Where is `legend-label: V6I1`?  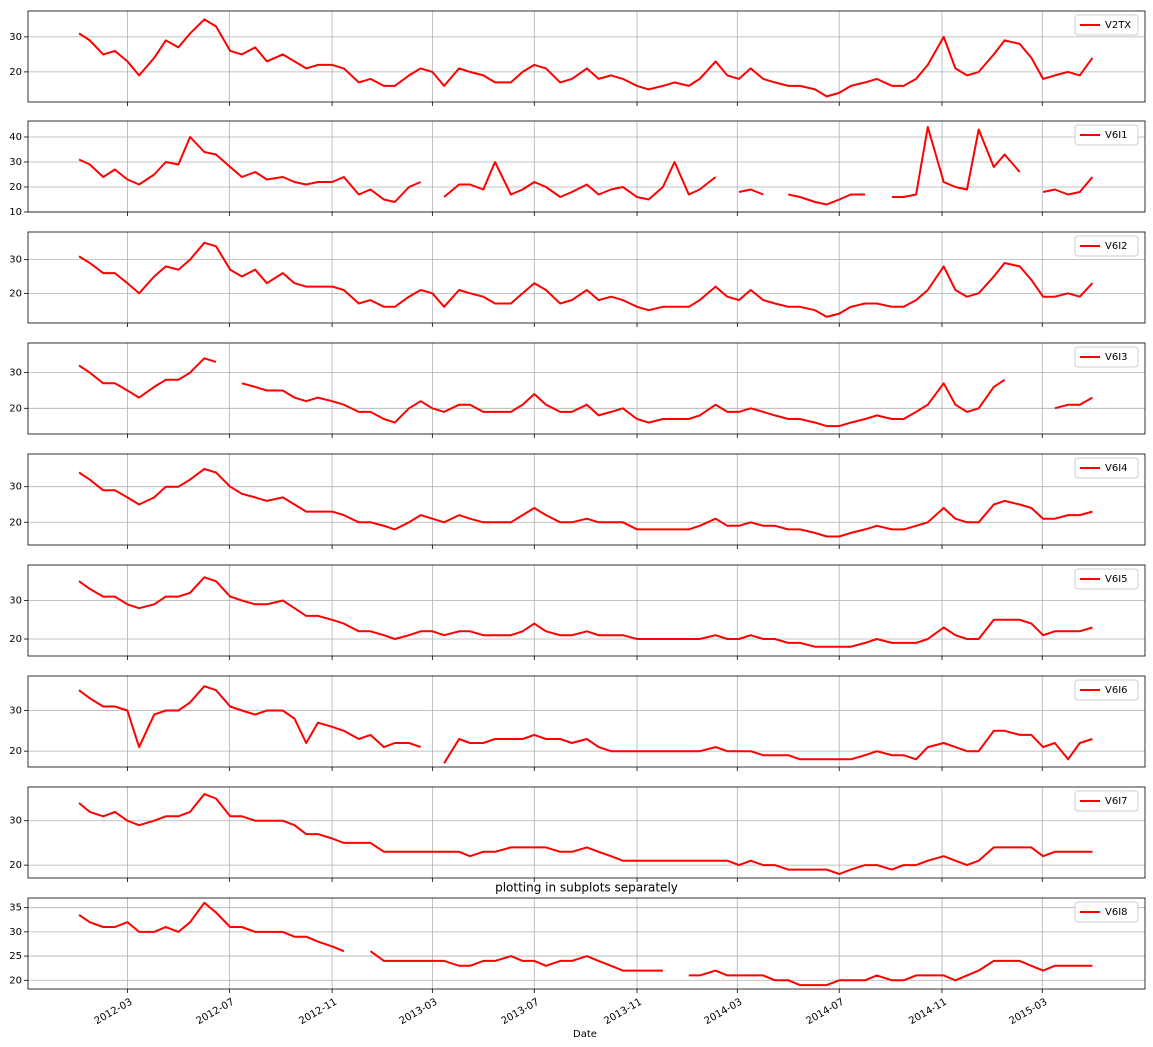
legend-label: V6I1 is located at coordinates (1116, 135).